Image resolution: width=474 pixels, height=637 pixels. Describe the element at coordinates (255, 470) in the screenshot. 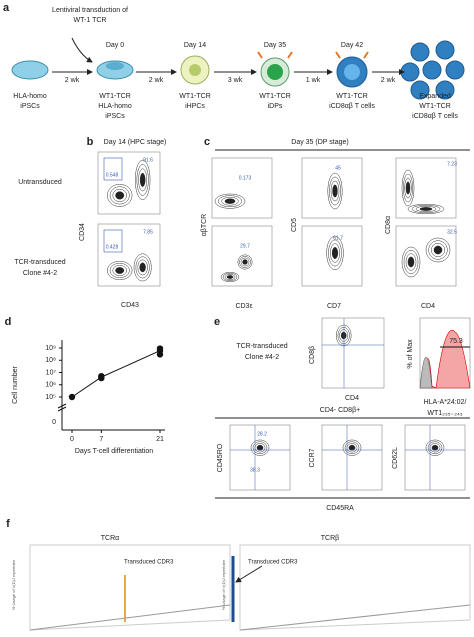

I see `gate-value: 38.3` at that location.